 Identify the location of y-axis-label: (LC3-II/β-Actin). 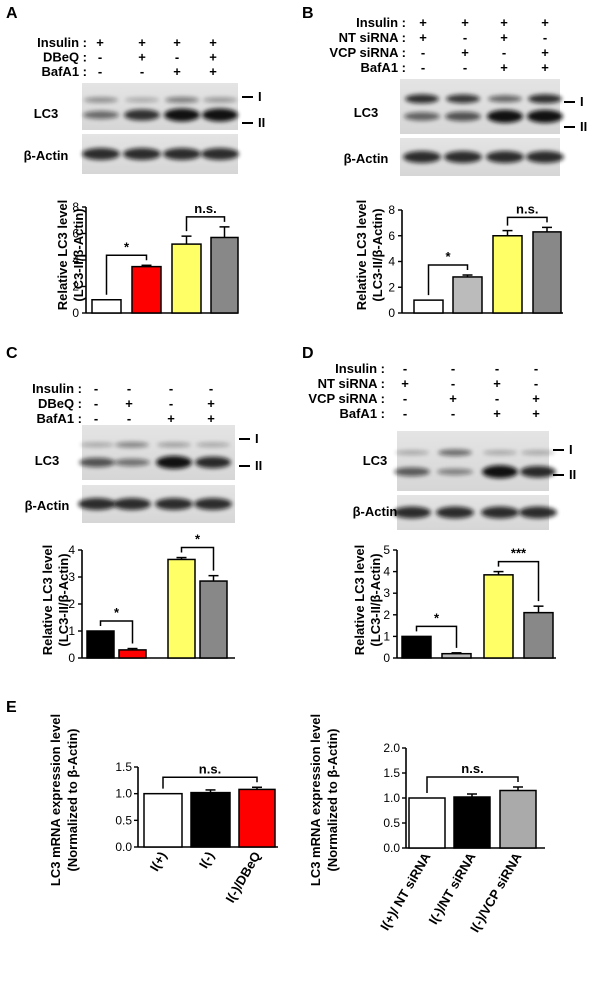
(78, 254).